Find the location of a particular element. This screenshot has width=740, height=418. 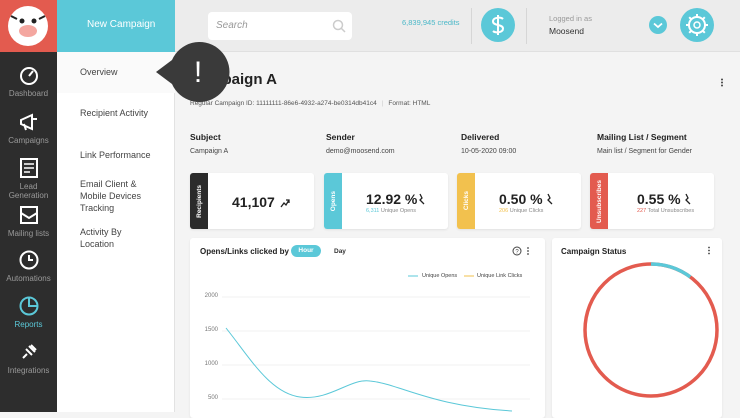

detail-value: demo@moosend.com is located at coordinates (360, 151).